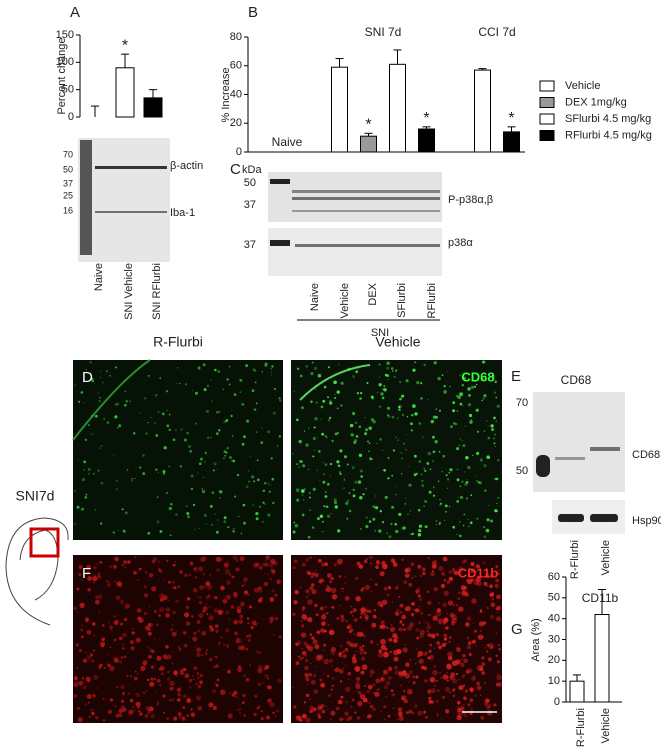 This screenshot has height=748, width=661. What do you see at coordinates (579, 442) in the screenshot?
I see `blot-e` at bounding box center [579, 442].